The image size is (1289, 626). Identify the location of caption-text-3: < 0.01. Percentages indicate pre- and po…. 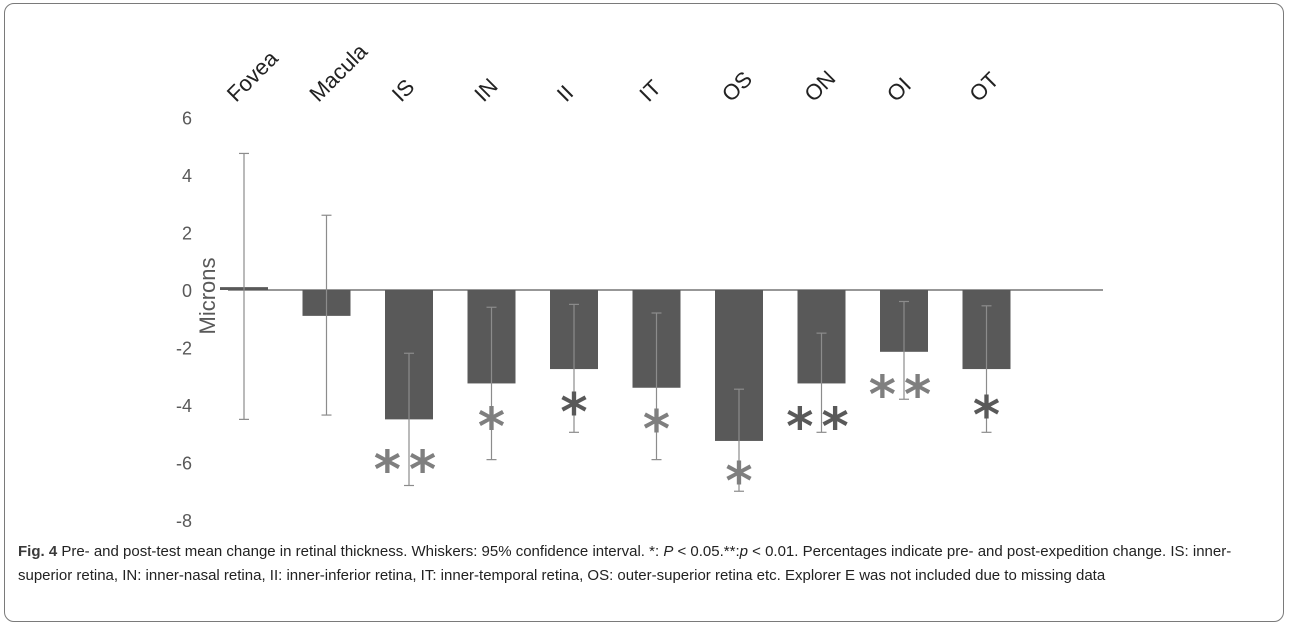
(625, 563).